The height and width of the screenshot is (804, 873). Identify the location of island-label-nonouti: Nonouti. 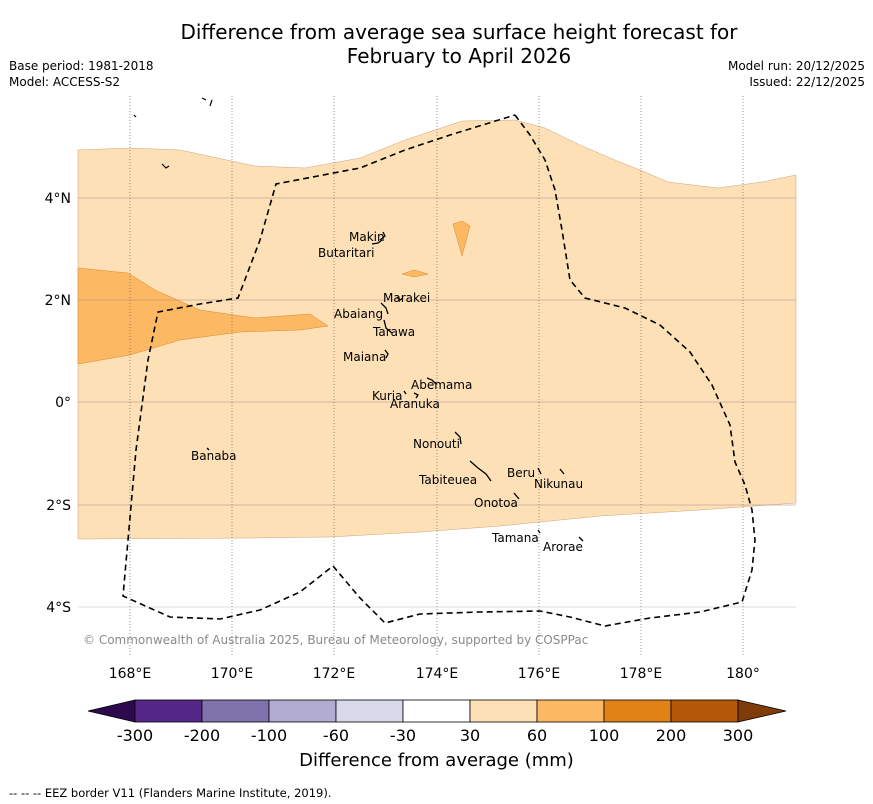
(436, 444).